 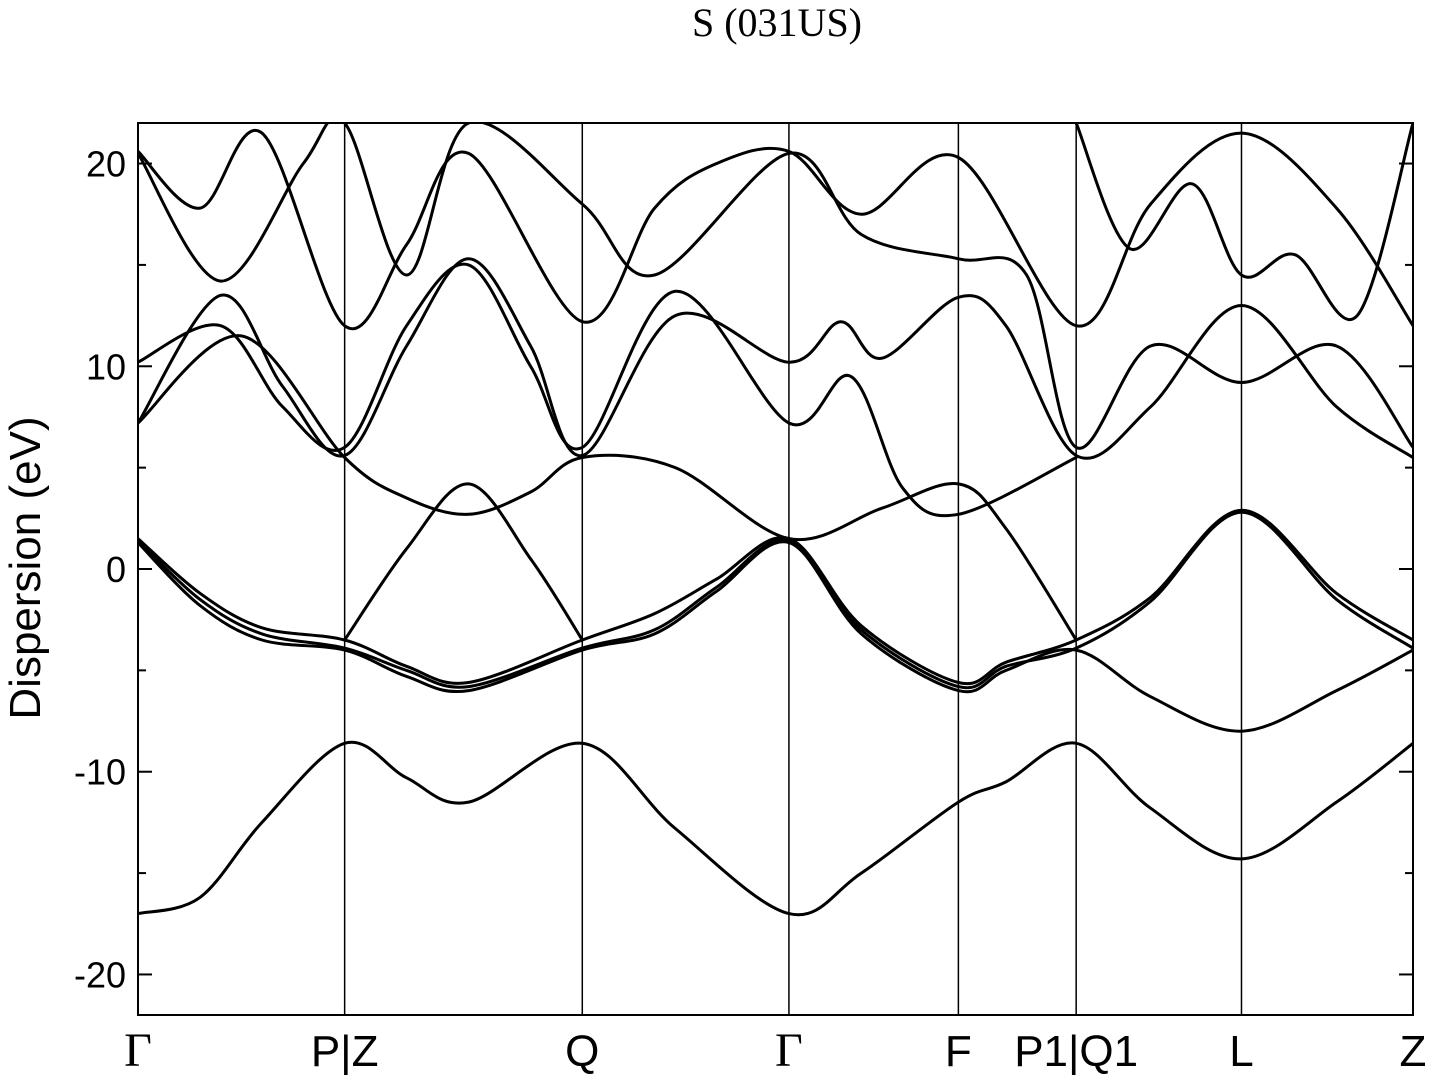 I want to click on y-axis-label: Dispersion (eV), so click(x=25, y=567).